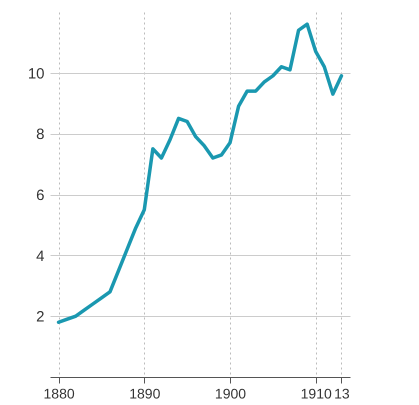  Describe the element at coordinates (342, 394) in the screenshot. I see `x-tick-label: 13` at that location.